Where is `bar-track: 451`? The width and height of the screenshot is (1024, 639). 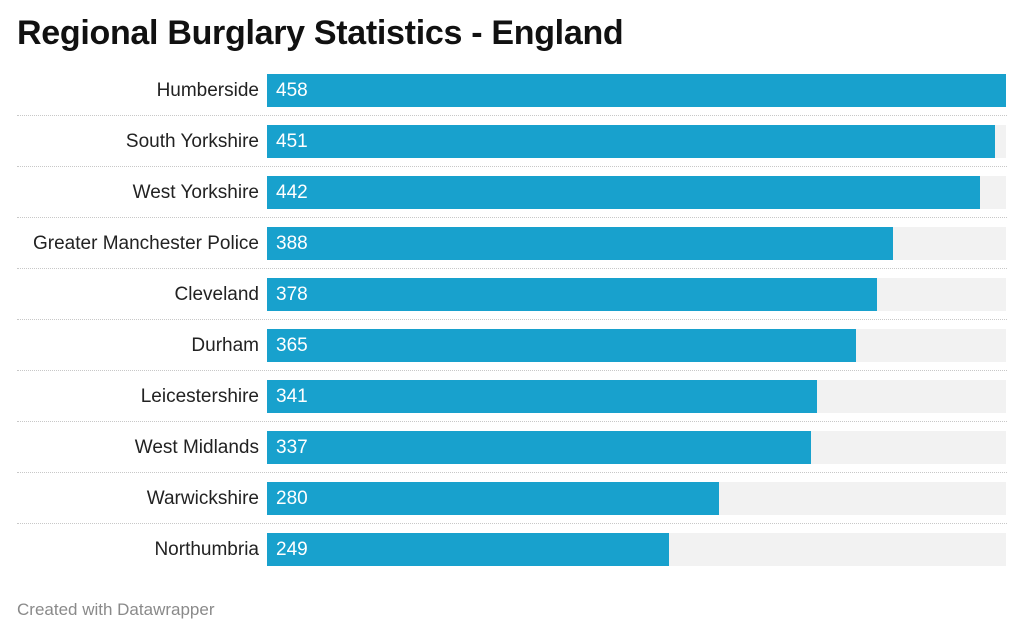 bar-track: 451 is located at coordinates (636, 141).